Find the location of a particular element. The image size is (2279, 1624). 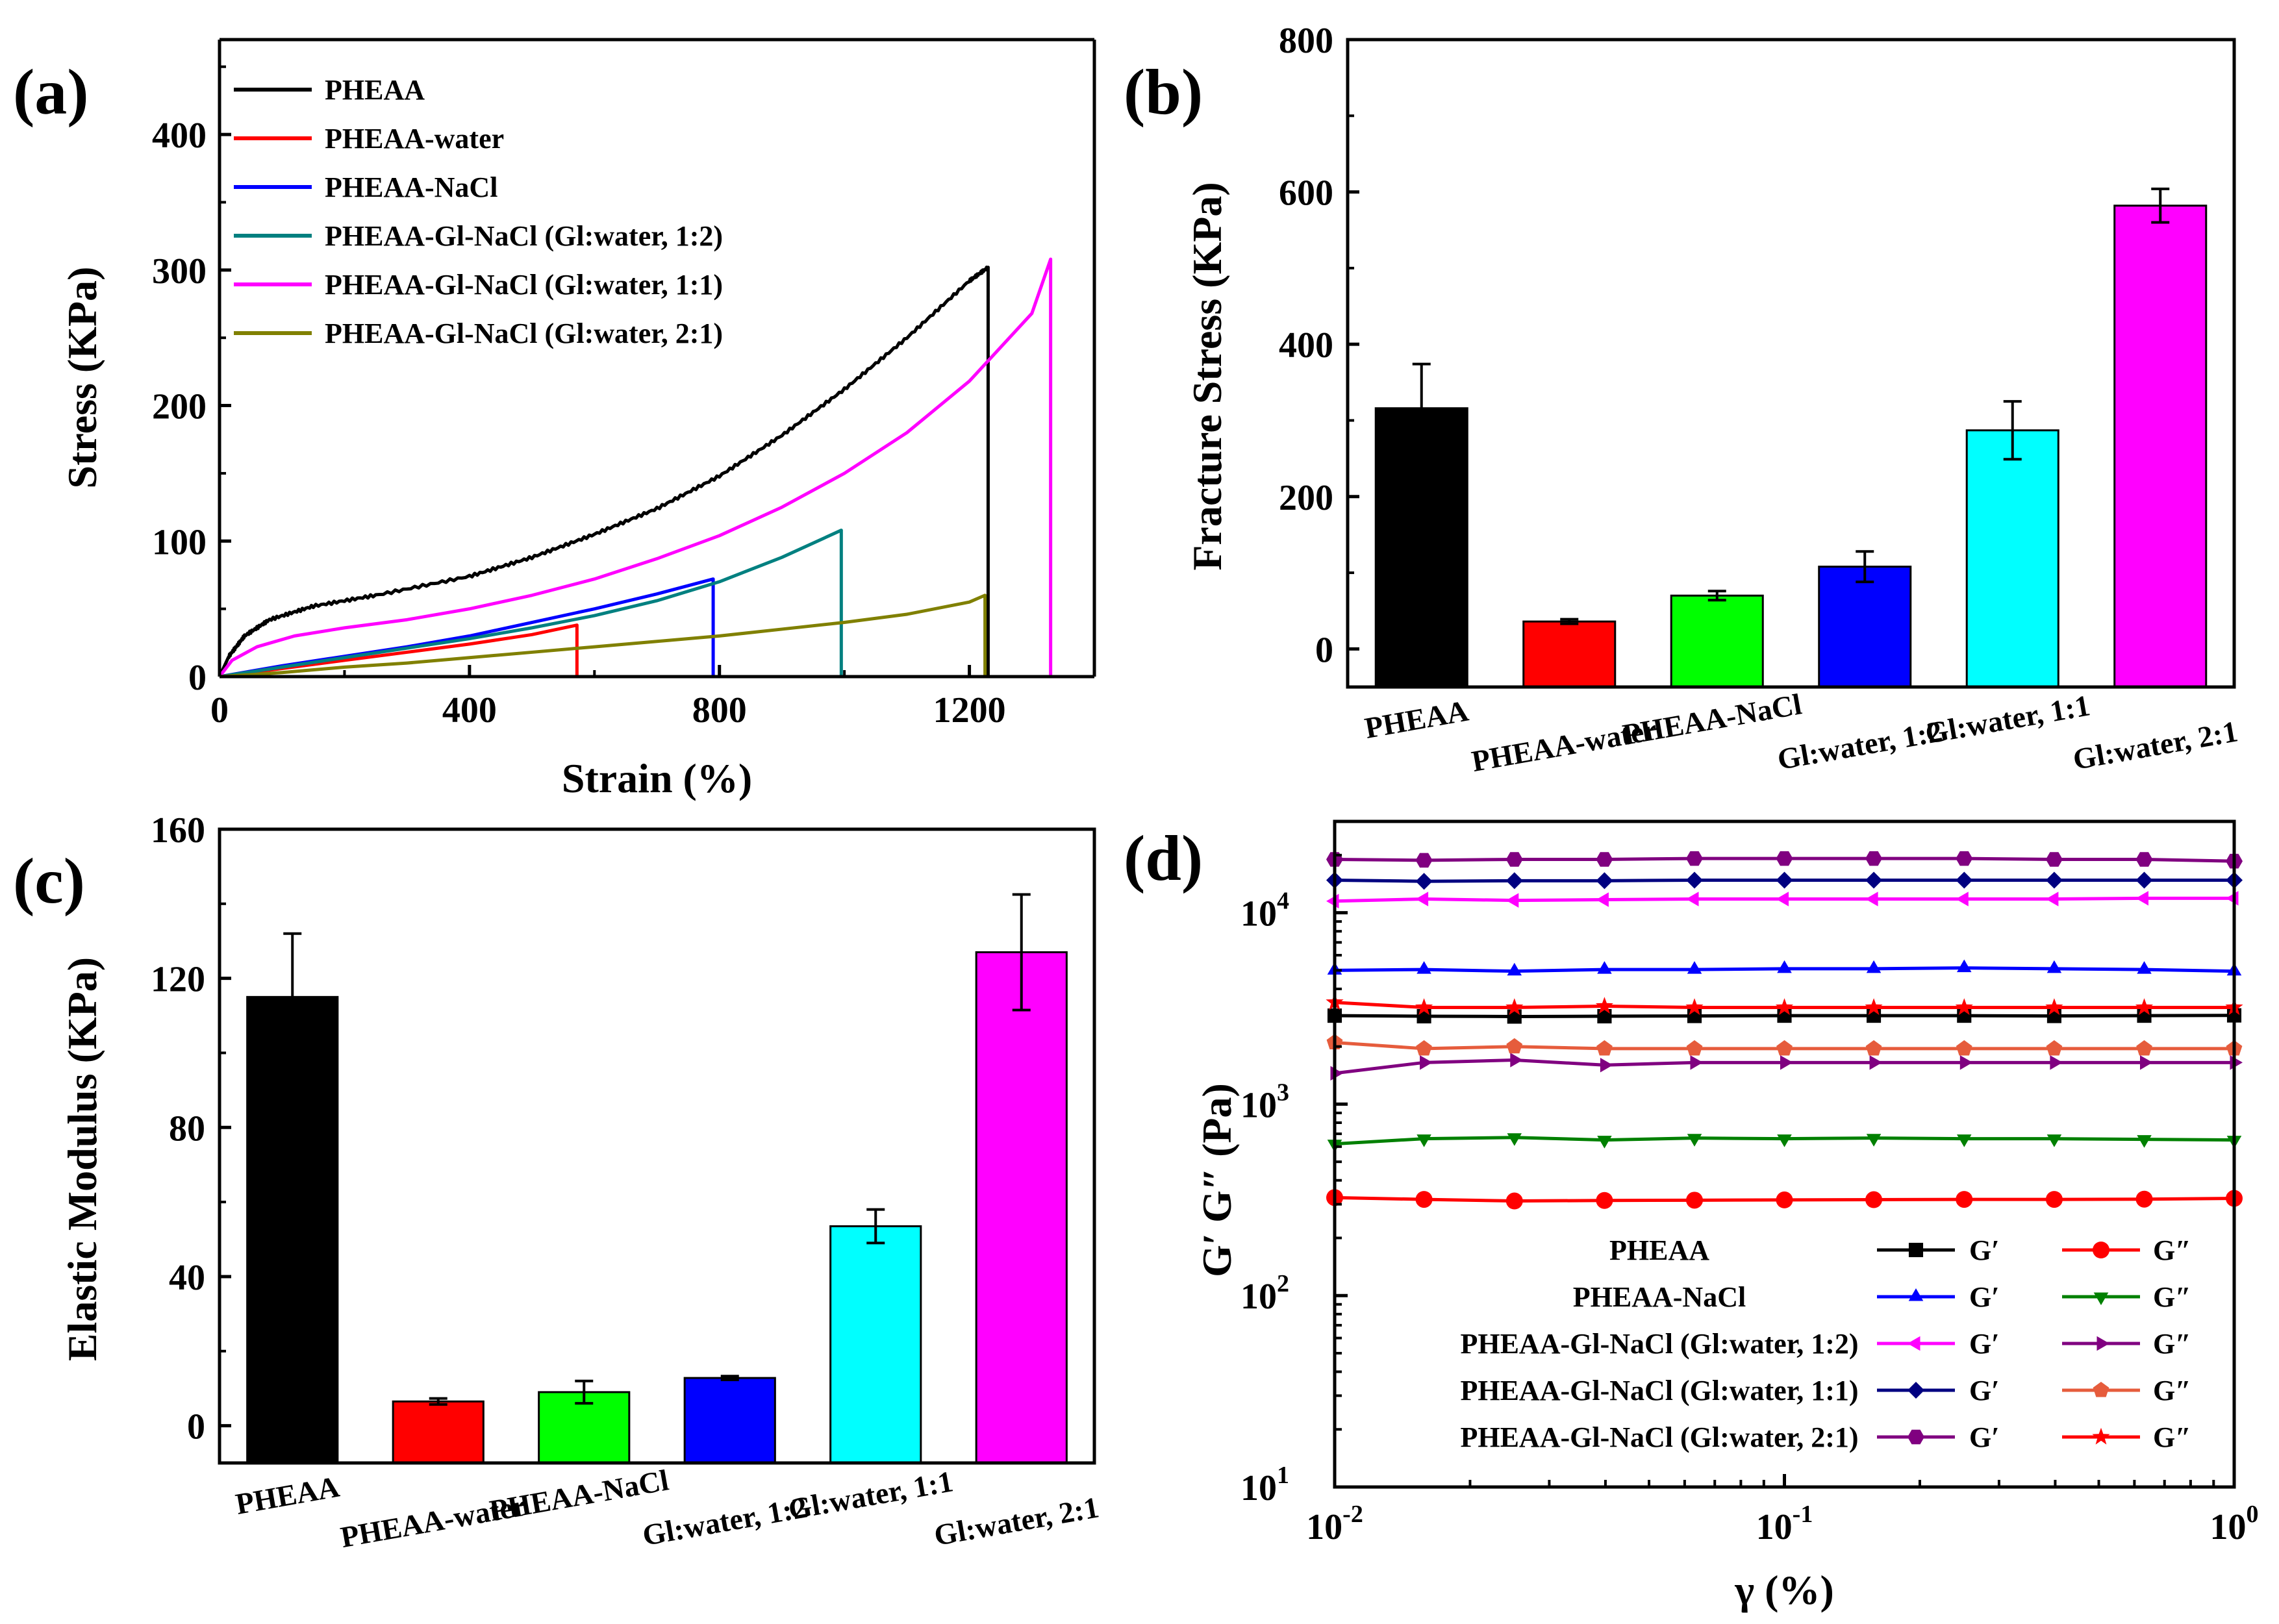

legend-label: PHEAA-water is located at coordinates (415, 139).